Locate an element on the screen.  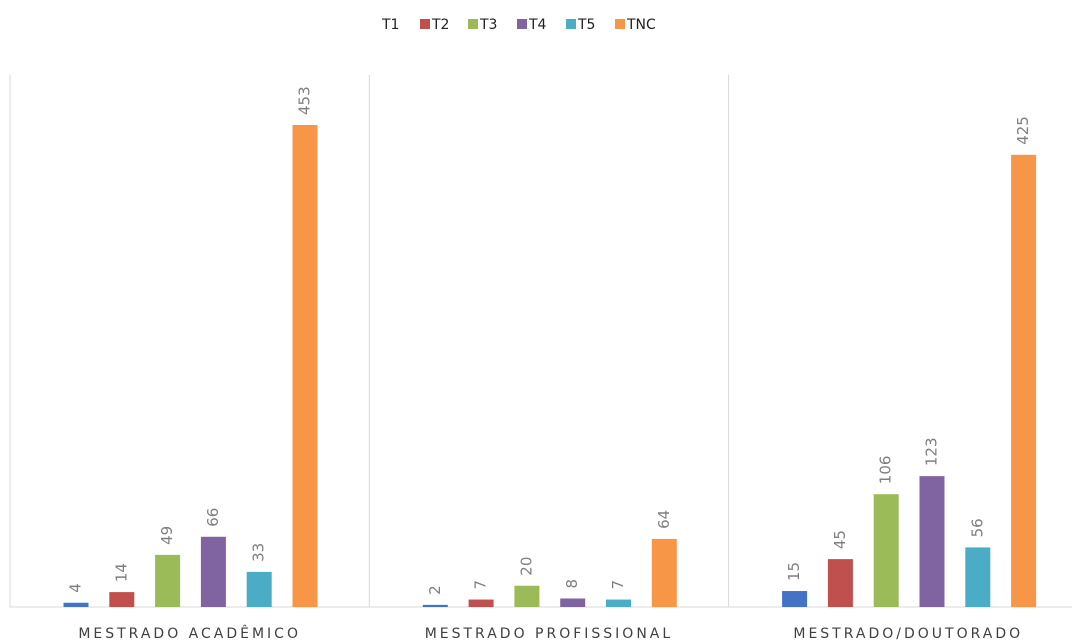
value-label: 123 is located at coordinates (932, 451).